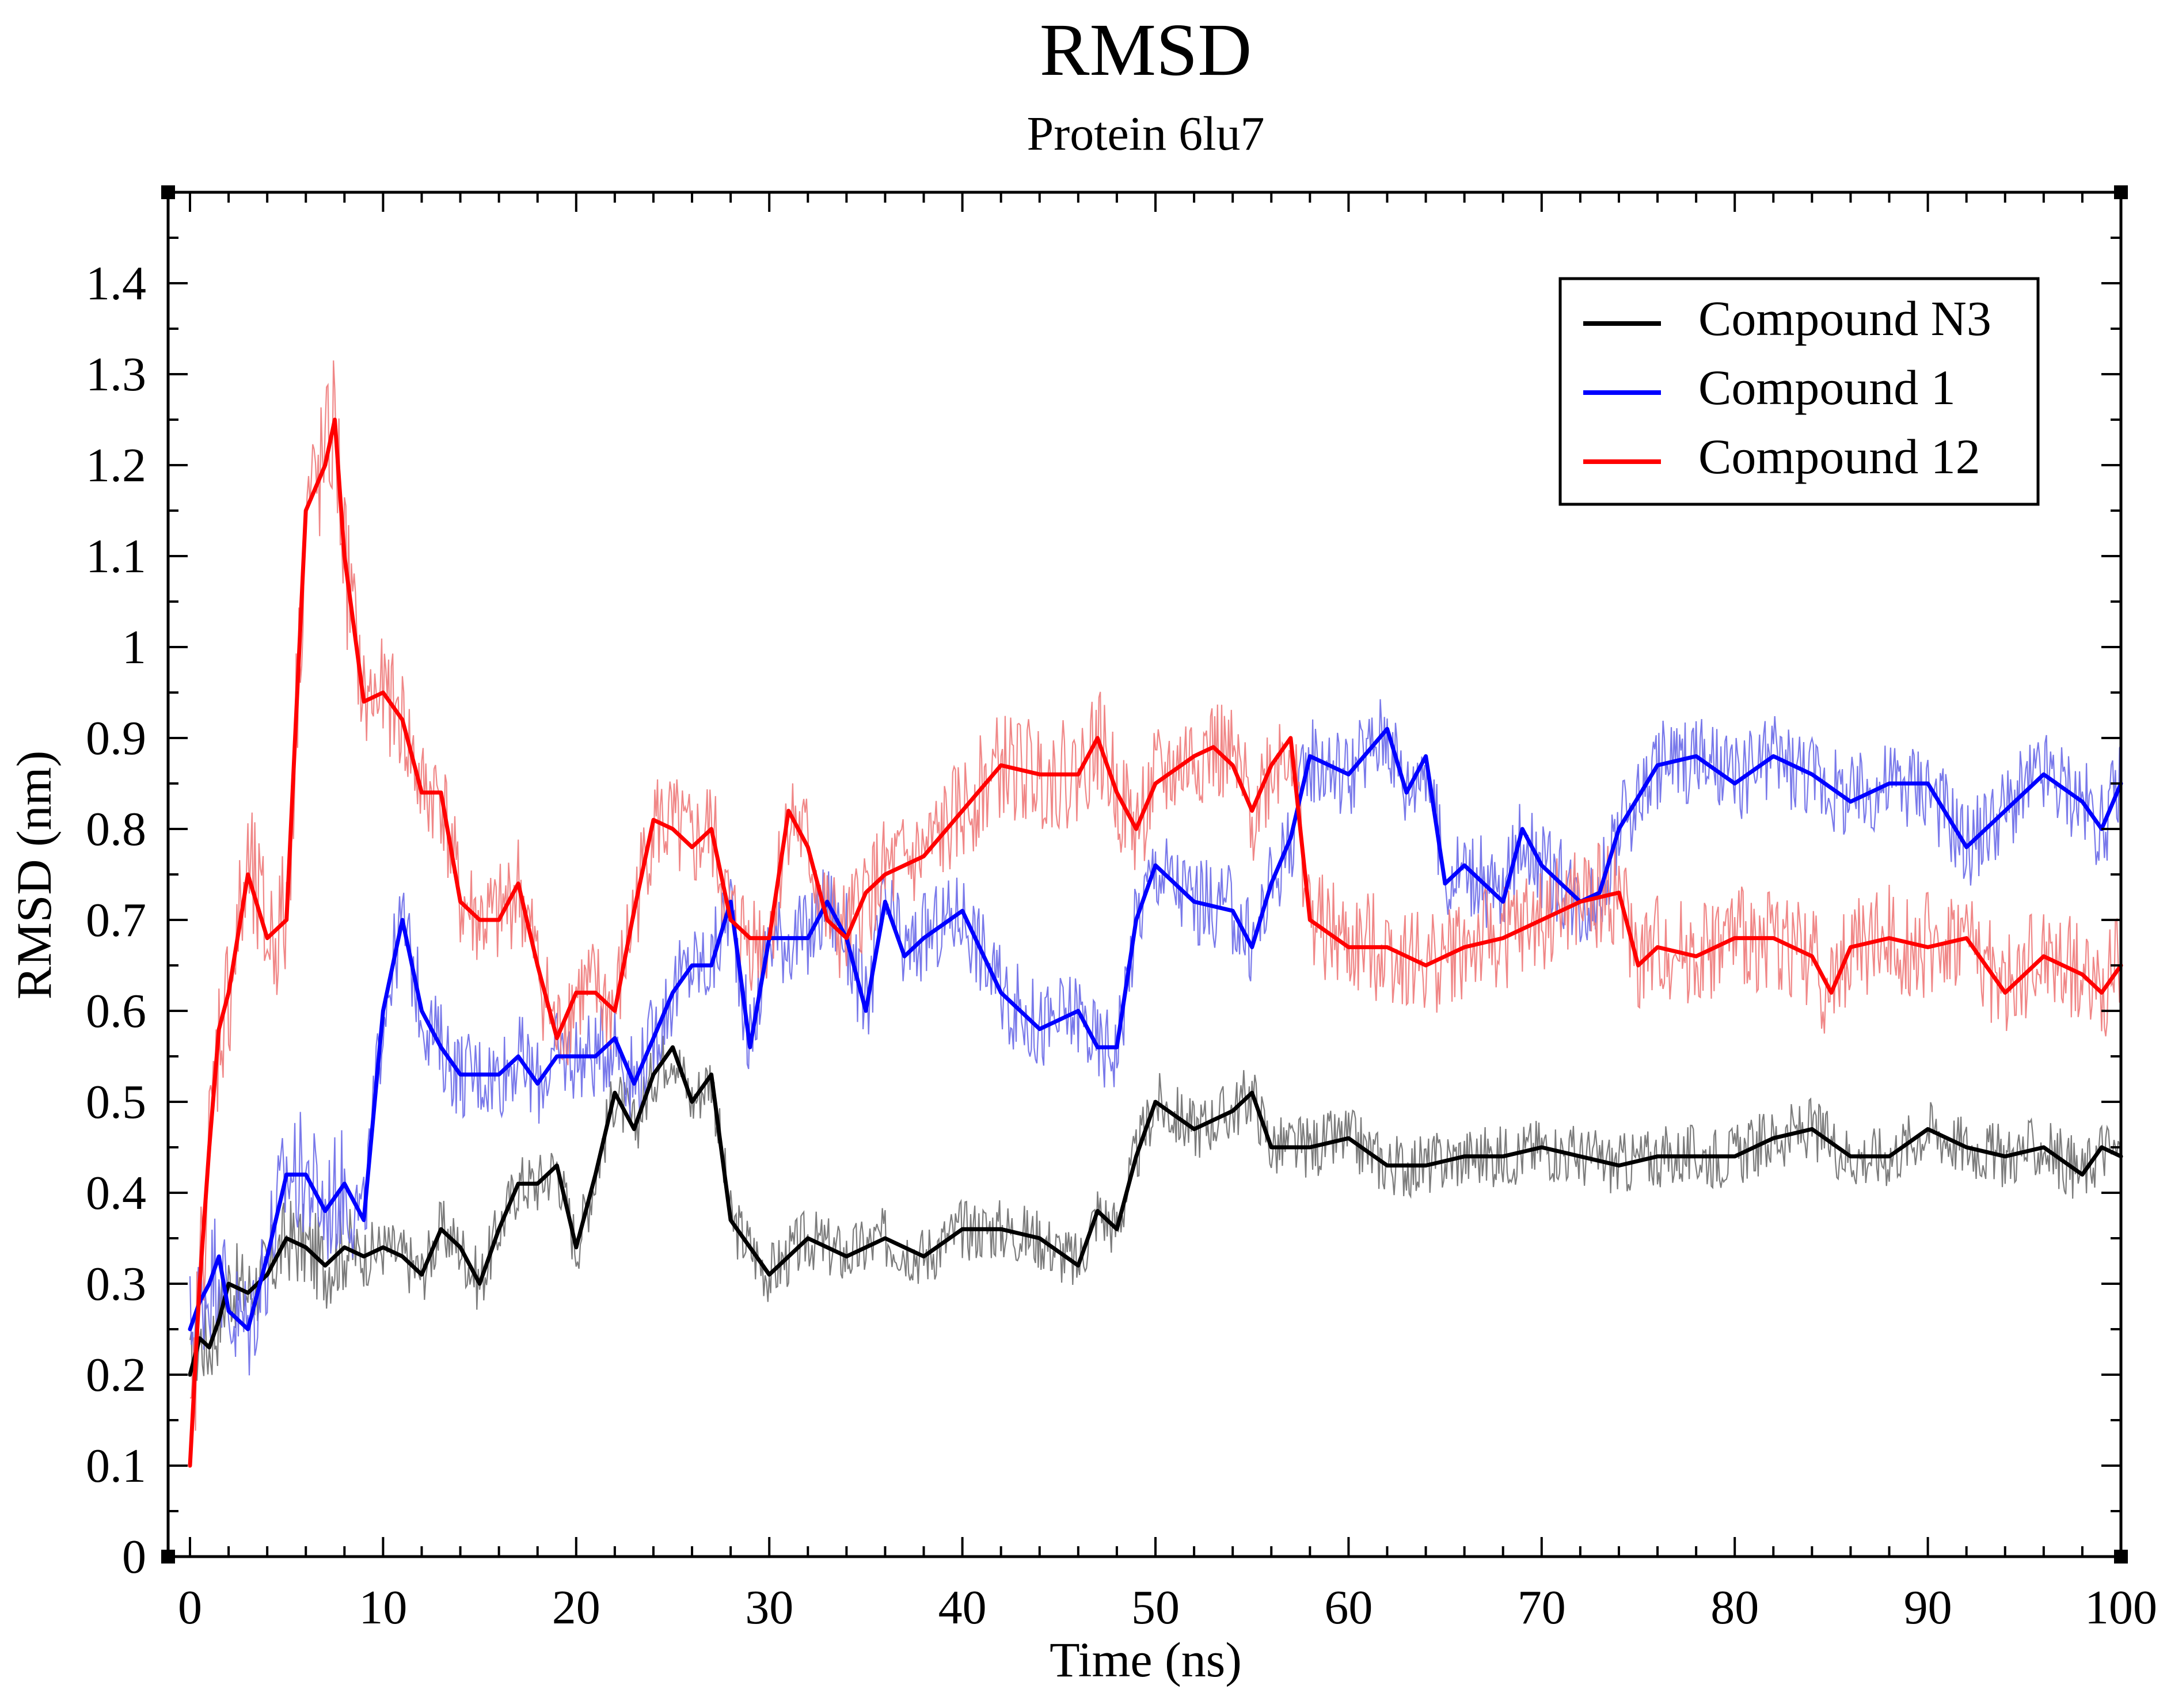 The height and width of the screenshot is (1708, 2167). What do you see at coordinates (1155, 1607) in the screenshot?
I see `x-tick-label: 50` at bounding box center [1155, 1607].